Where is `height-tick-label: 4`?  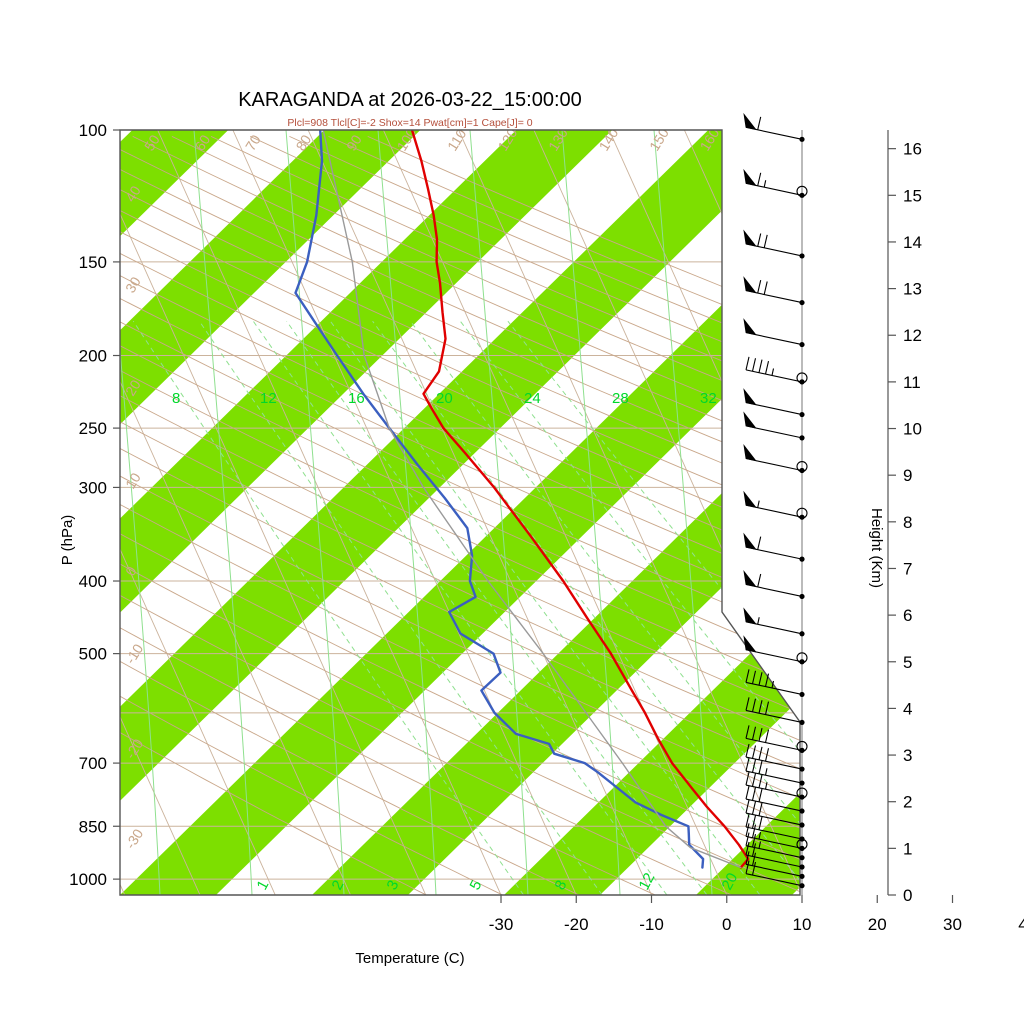 height-tick-label: 4 is located at coordinates (907, 708).